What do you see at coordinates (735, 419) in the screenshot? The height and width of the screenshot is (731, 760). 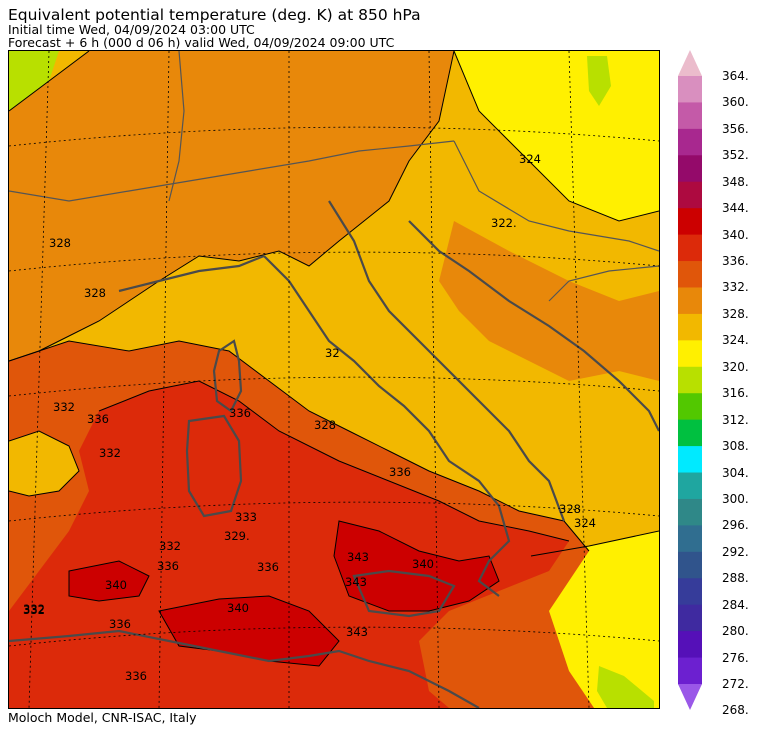 I see `colorbar-tick-label: 312.` at bounding box center [735, 419].